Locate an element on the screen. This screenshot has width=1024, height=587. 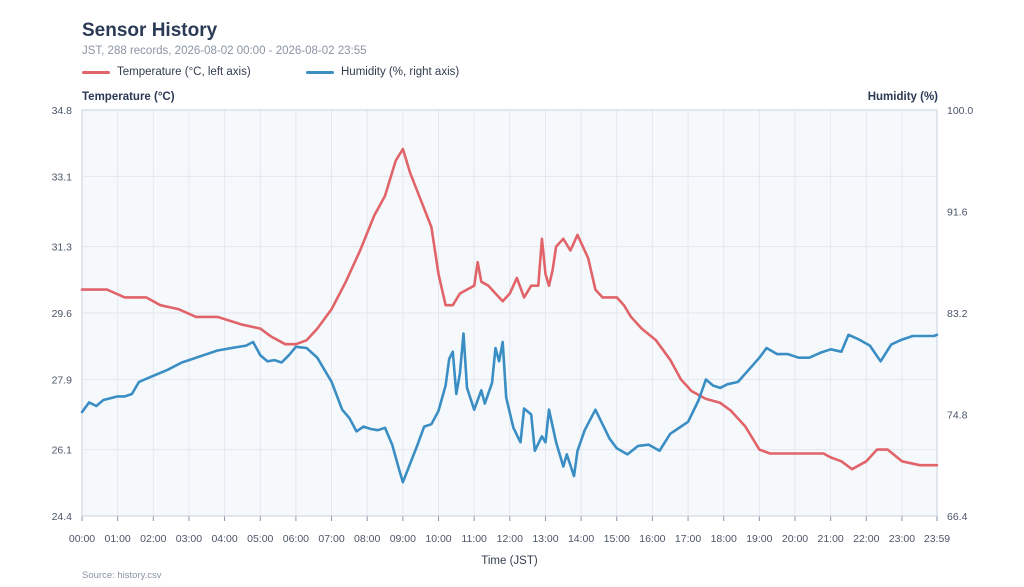
x-tick-label: 16:00 is located at coordinates (652, 539).